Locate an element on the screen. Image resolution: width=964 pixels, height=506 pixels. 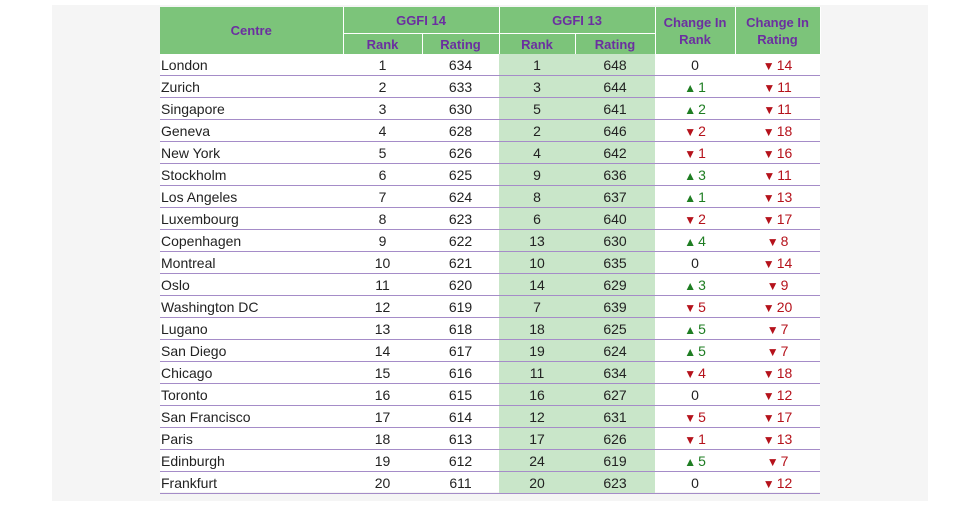
ggfi14-rating: 630 is located at coordinates (461, 108).